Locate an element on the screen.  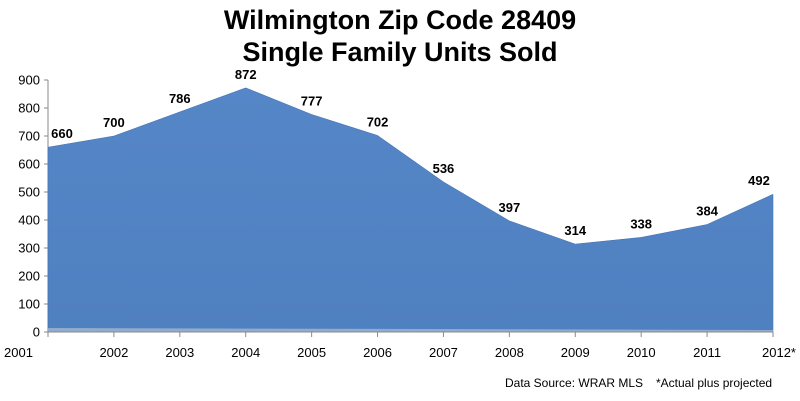
data-label: 314 is located at coordinates (575, 230).